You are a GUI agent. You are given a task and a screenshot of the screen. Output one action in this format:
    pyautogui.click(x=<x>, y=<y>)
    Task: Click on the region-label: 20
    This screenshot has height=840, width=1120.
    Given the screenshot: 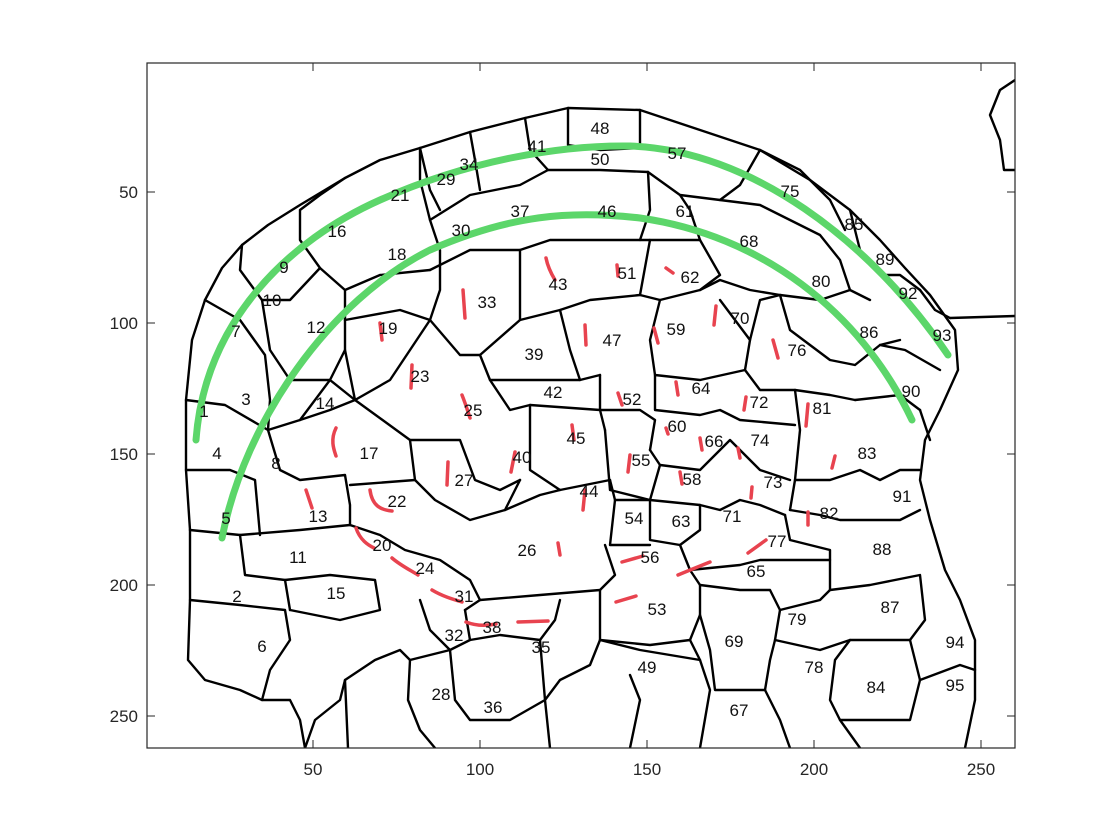 What is the action you would take?
    pyautogui.click(x=382, y=545)
    